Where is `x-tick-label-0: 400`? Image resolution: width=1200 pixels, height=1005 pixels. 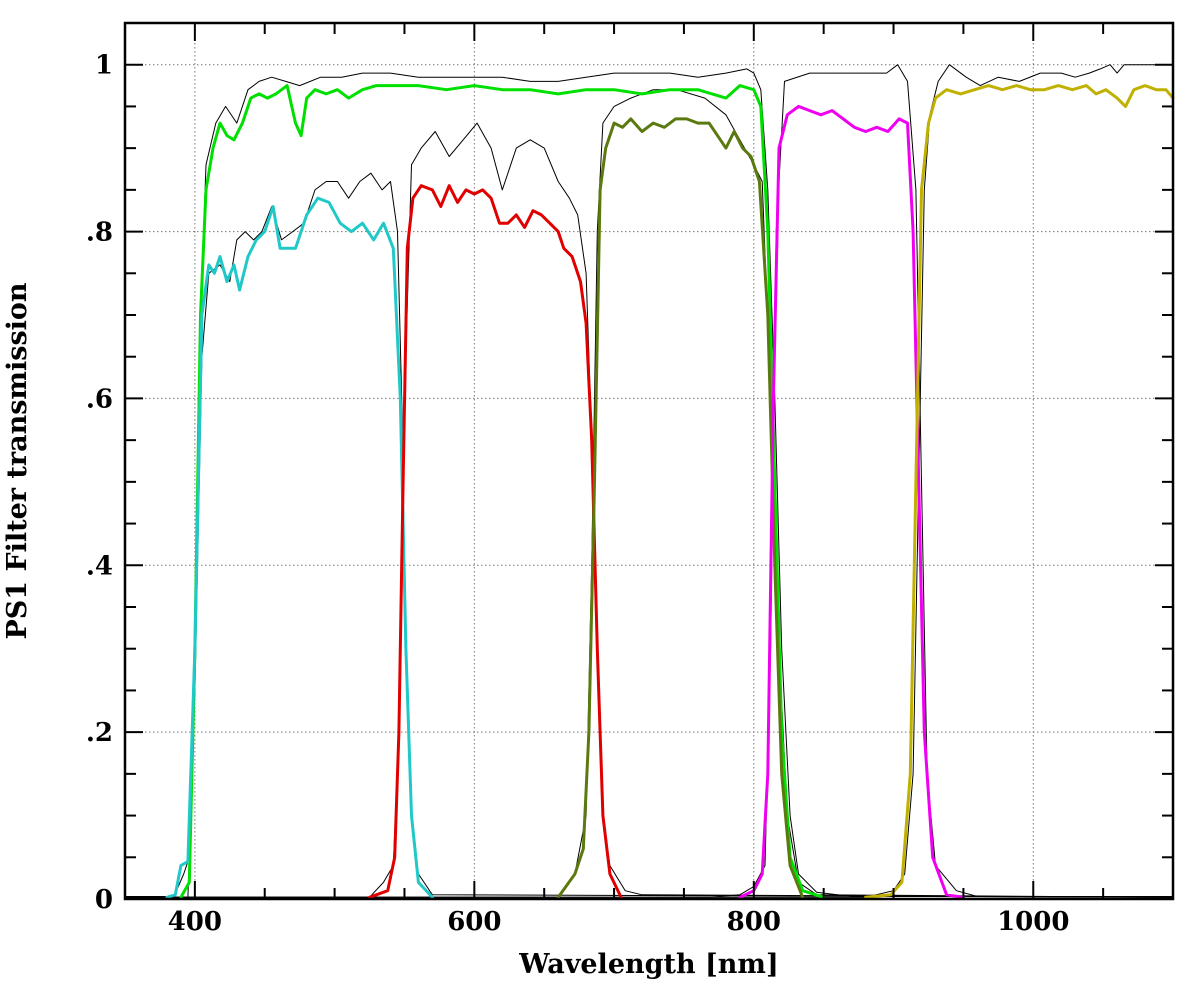 x-tick-label-0: 400 is located at coordinates (195, 922).